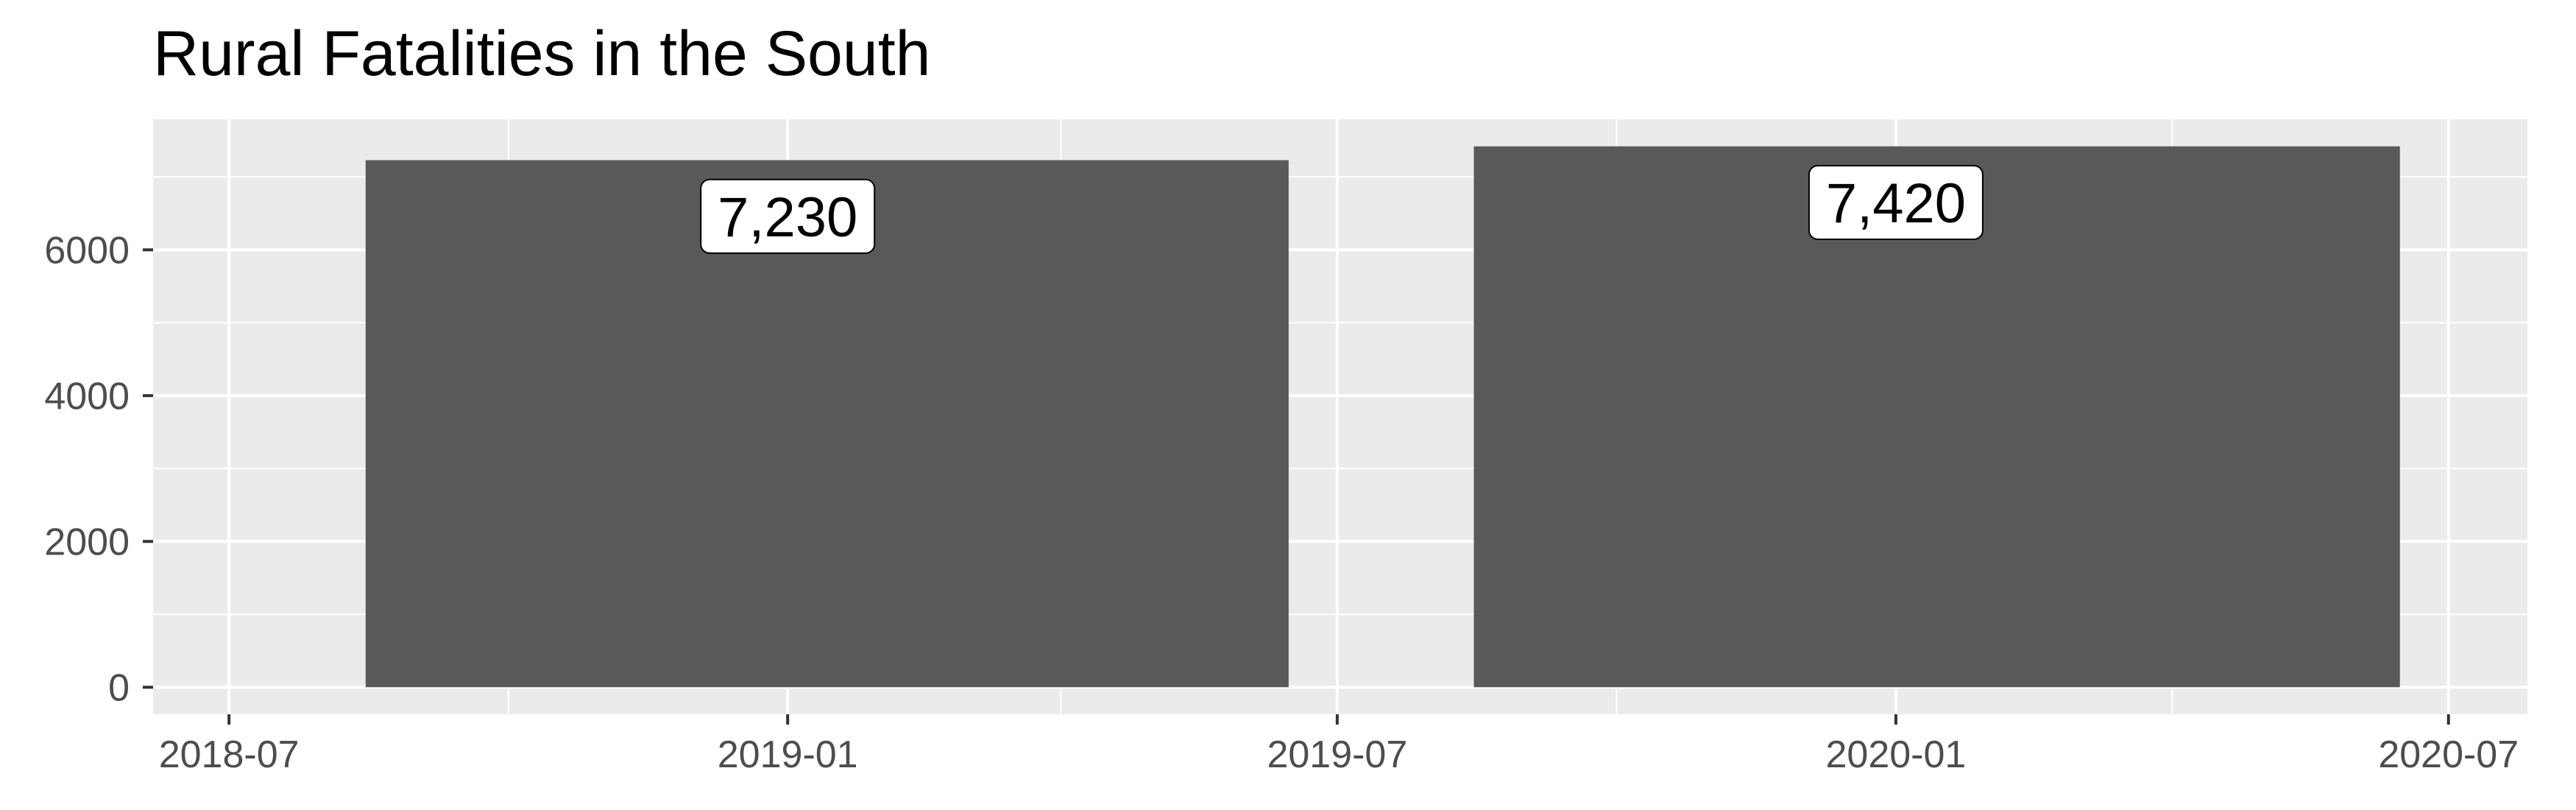 This screenshot has height=810, width=2576. I want to click on y-tick-label: 6000, so click(87, 250).